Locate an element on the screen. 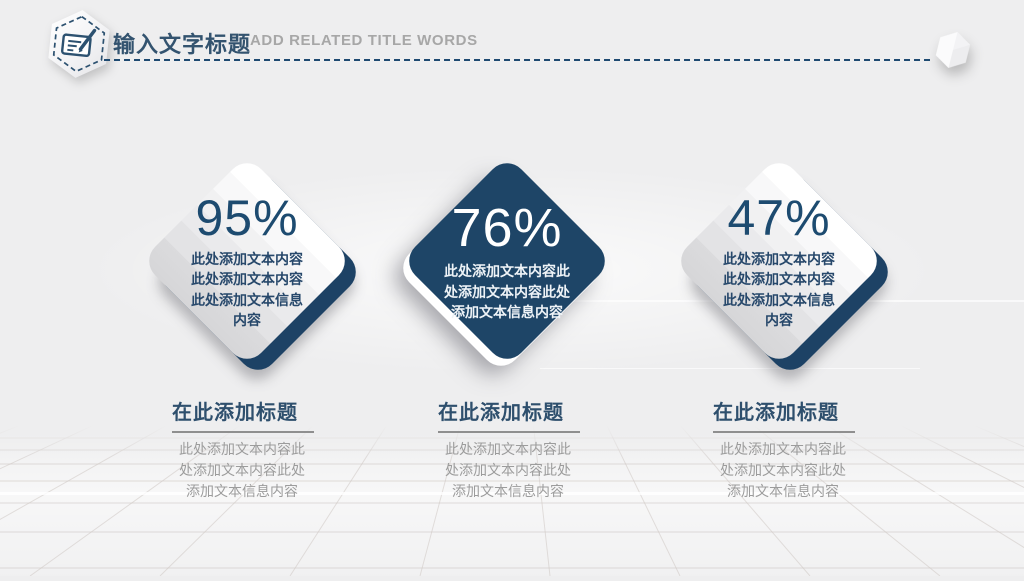 This screenshot has width=1024, height=581. stat-diamond-95: 95% 此处添加文本内容 此处添加文本内容 此处添加文本信息 内容 is located at coordinates (252, 266).